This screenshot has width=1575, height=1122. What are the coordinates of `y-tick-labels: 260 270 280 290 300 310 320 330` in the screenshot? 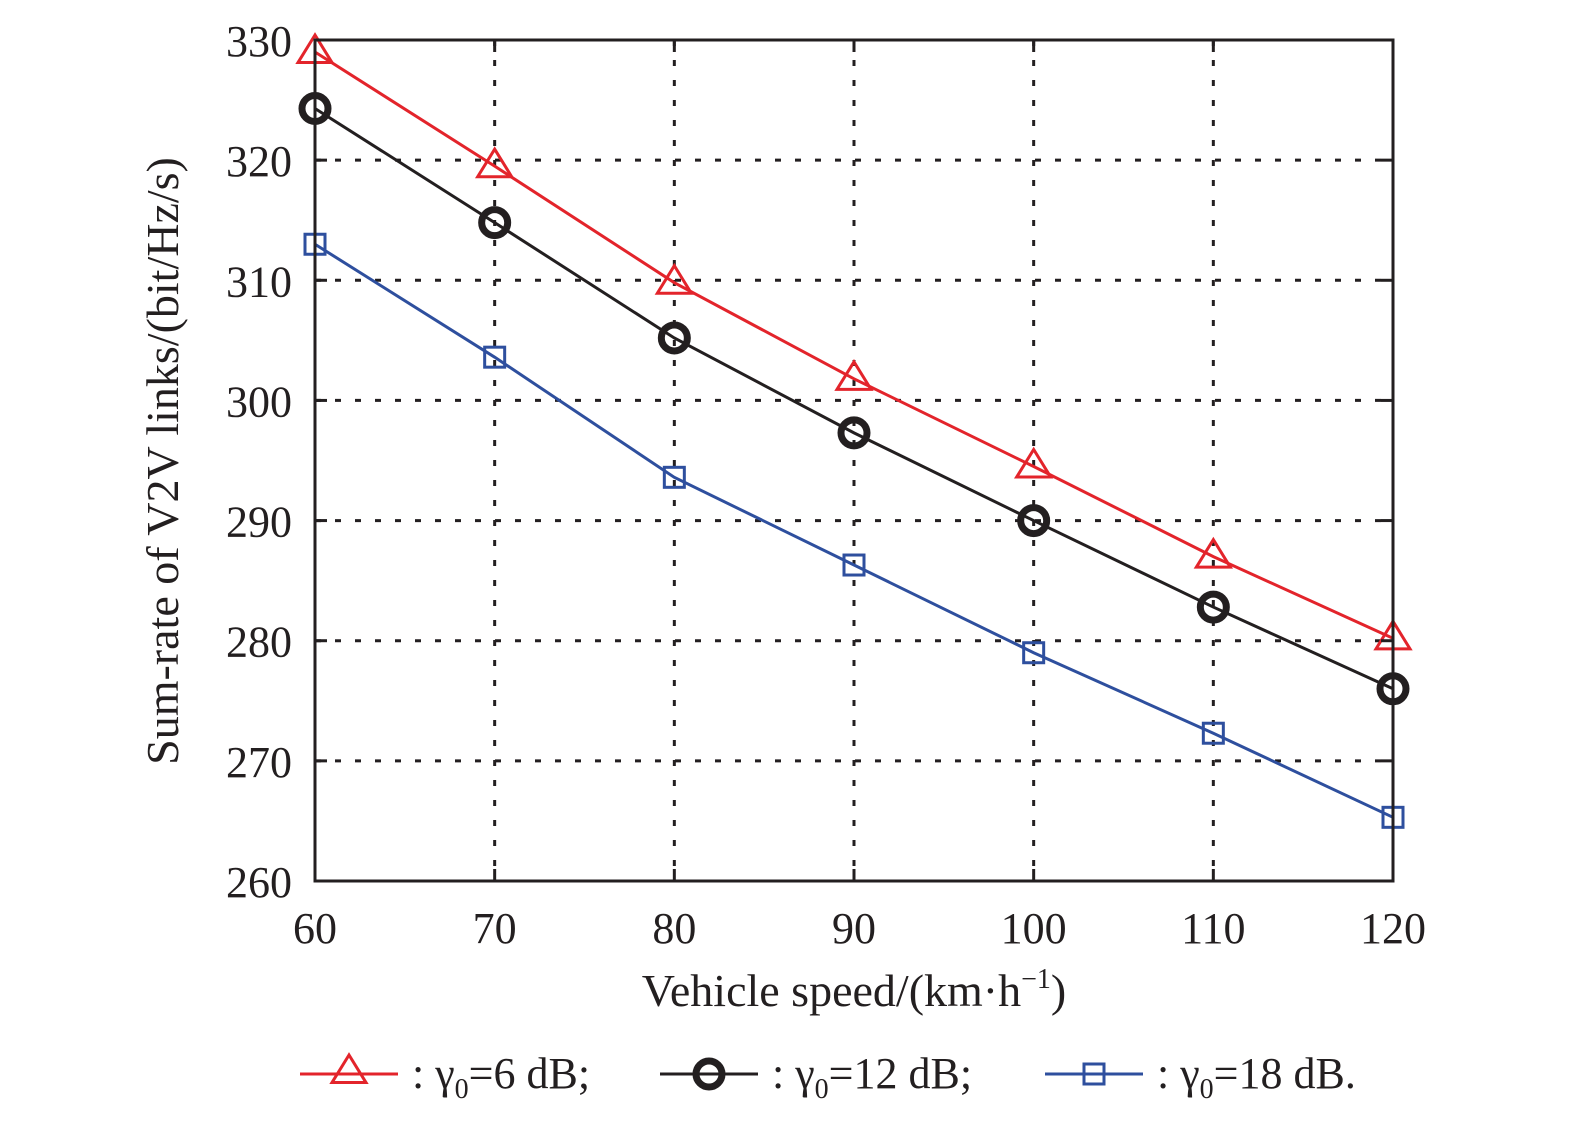 It's located at (259, 462).